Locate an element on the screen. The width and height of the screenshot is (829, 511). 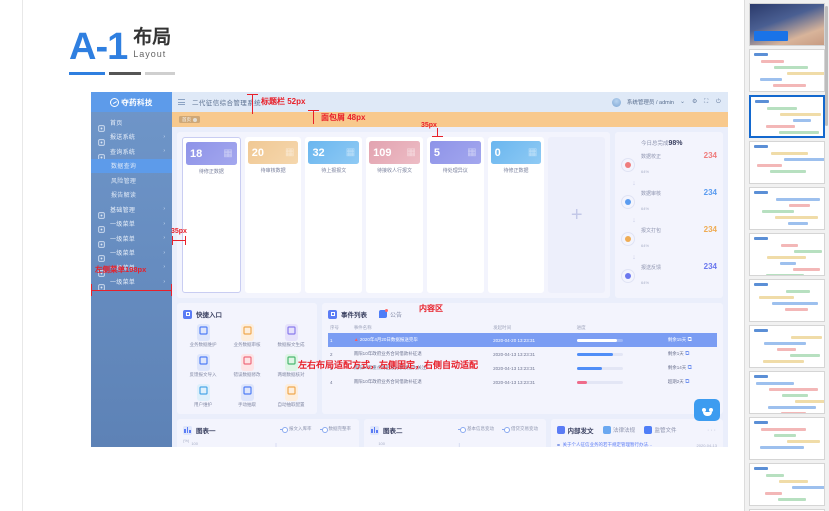
table-col-header: 序号 is located at coordinates (334, 327).